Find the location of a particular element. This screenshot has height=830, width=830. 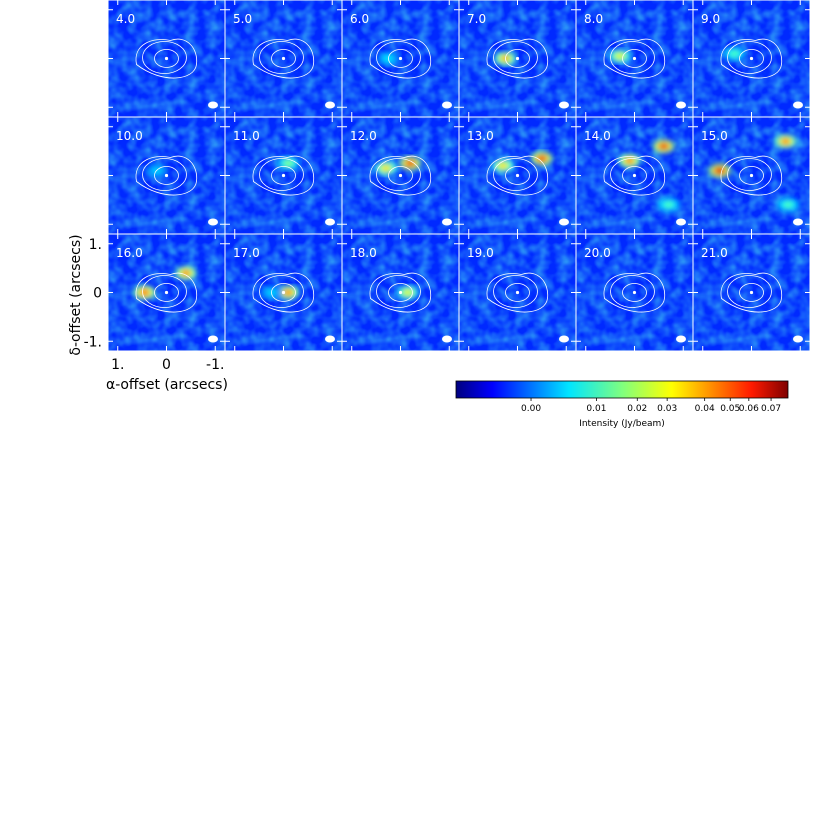

channel-panel: 11.0 is located at coordinates (283, 175).